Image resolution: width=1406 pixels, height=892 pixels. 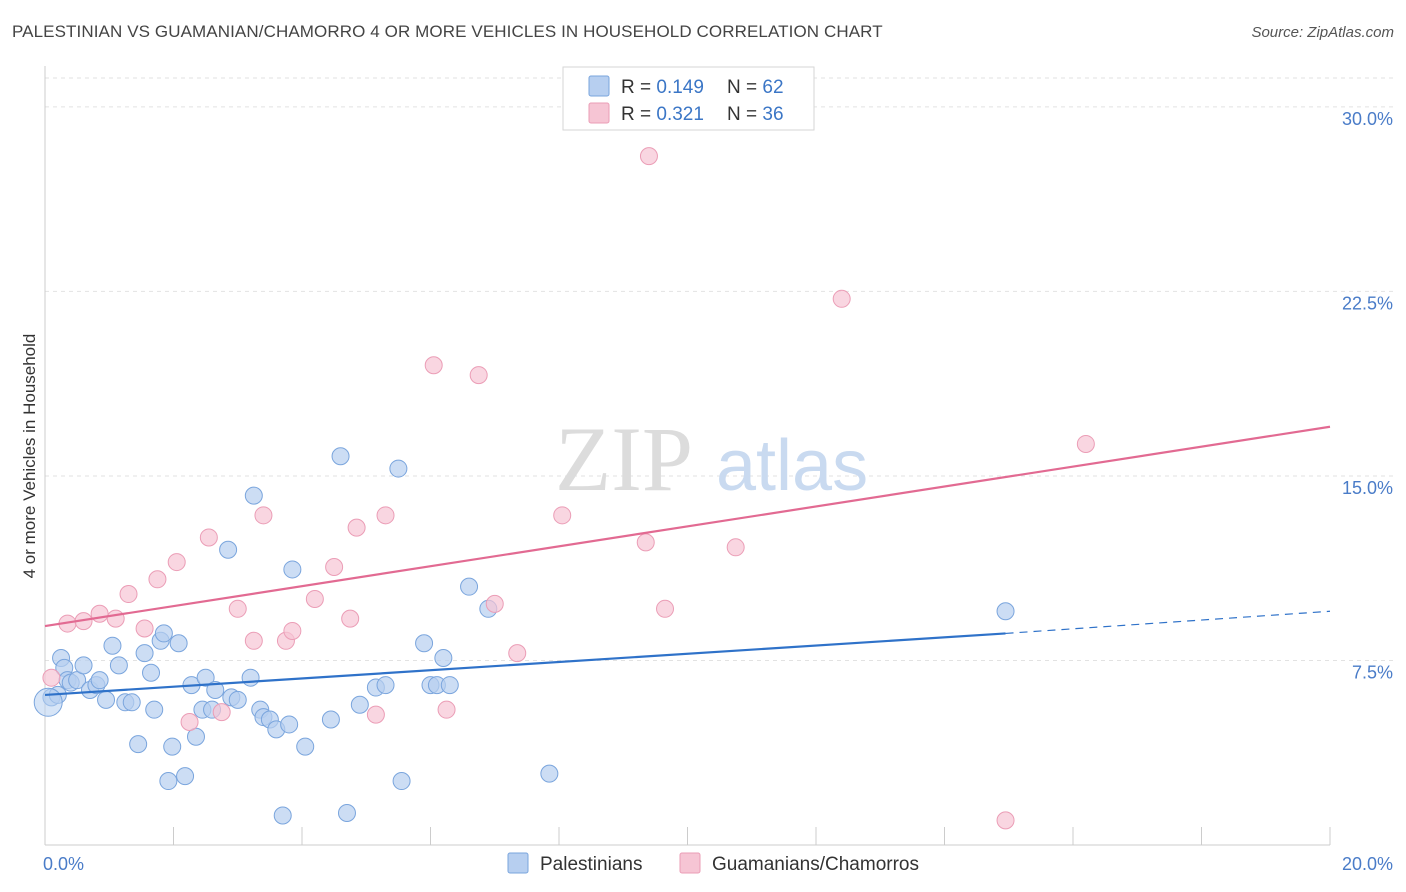 What do you see at coordinates (680, 87) in the screenshot?
I see `legend-r-value-1: 0.149` at bounding box center [680, 87].